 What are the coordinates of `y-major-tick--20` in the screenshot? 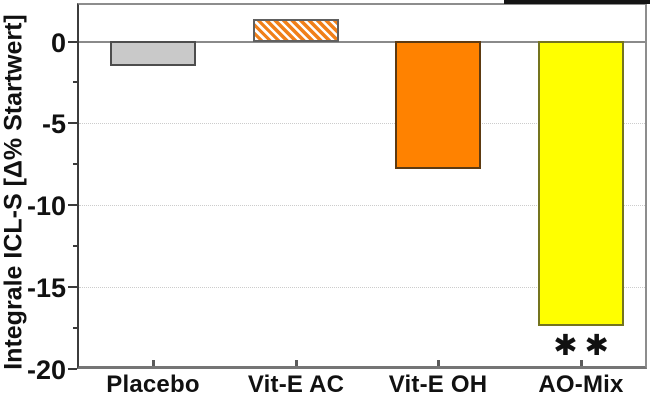 It's located at (72, 368).